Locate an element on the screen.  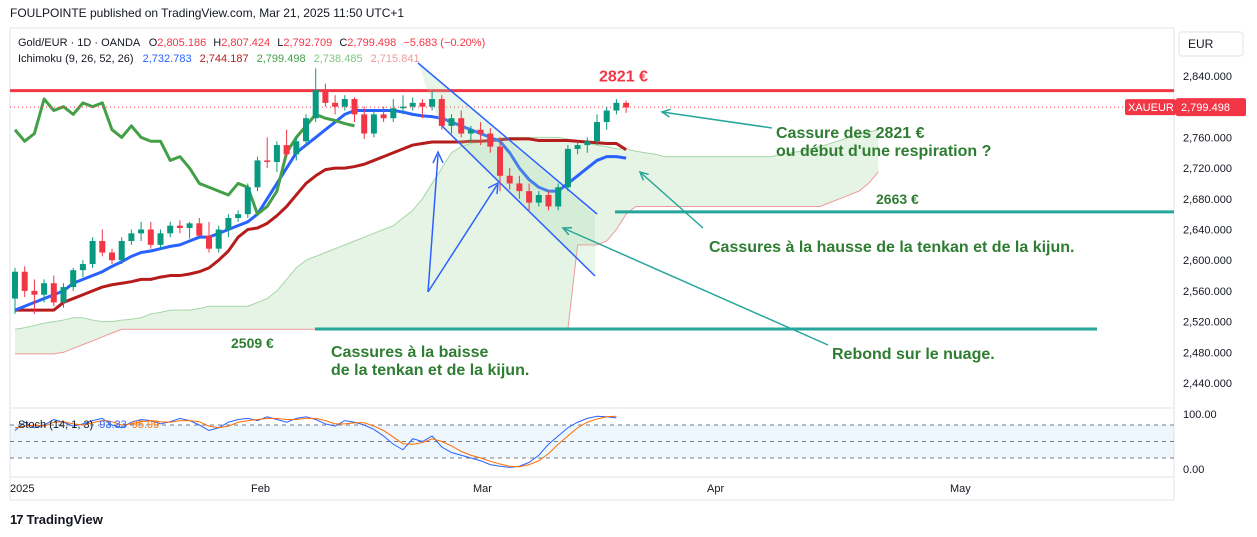
price-tick-label: 2,560.000 is located at coordinates (1207, 292).